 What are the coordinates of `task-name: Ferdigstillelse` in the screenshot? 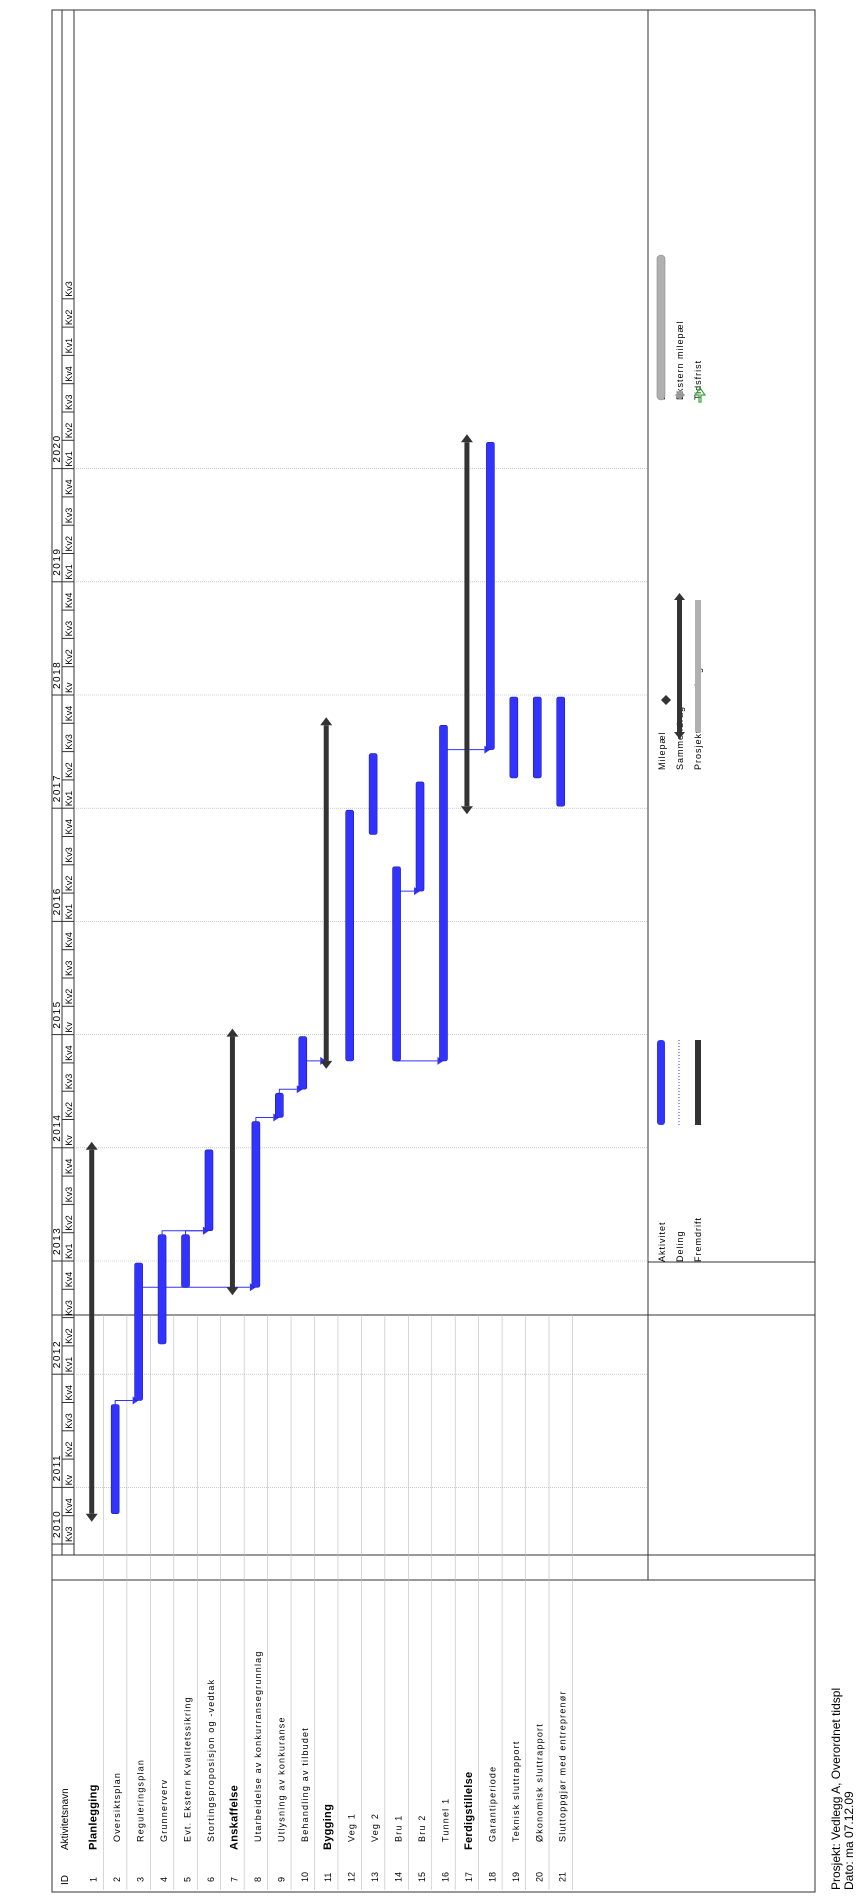 It's located at (469, 1811).